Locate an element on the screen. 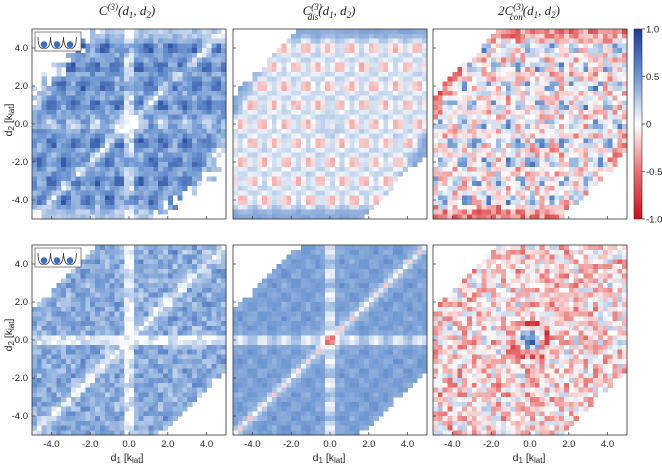 The image size is (662, 467). xlabel-col1: d1 [klat] is located at coordinates (127, 458).